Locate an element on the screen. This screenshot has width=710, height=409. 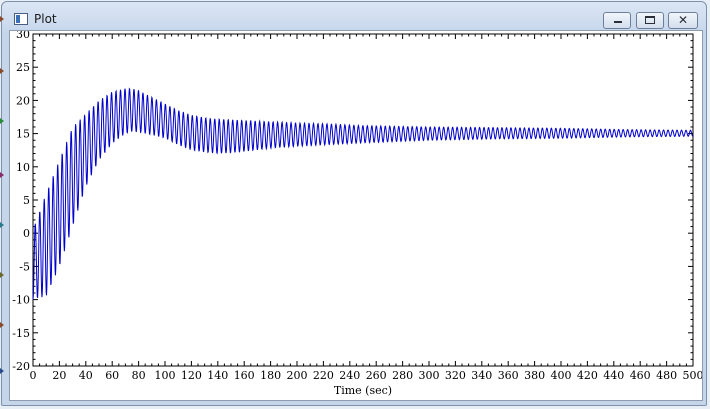
window-edge-markers is located at coordinates (2, 204).